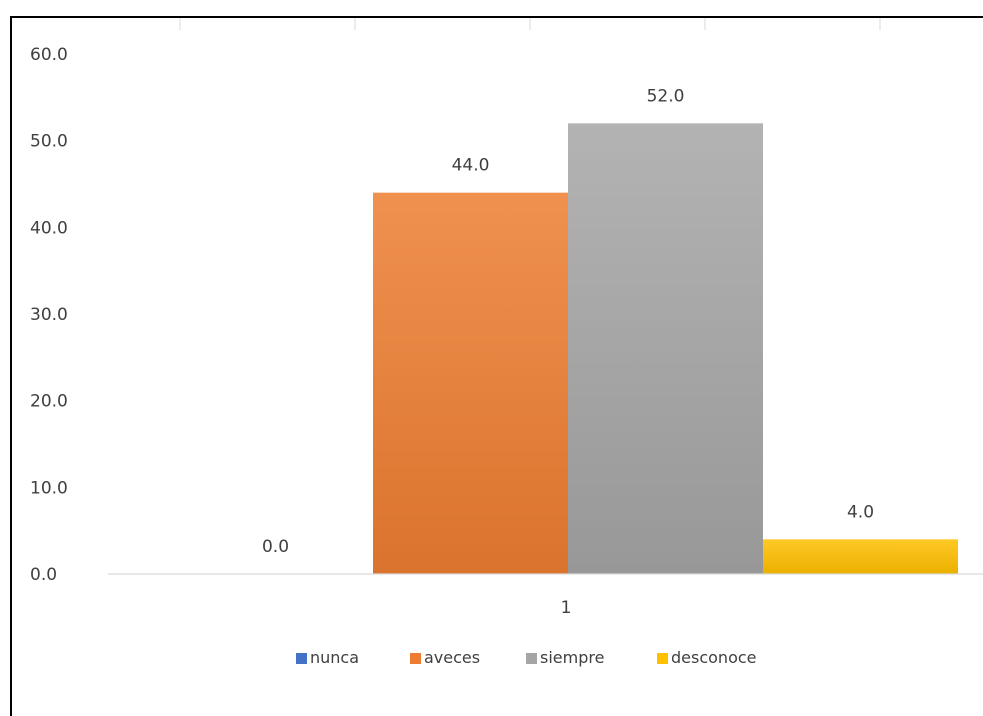 The height and width of the screenshot is (716, 983). What do you see at coordinates (530, 24) in the screenshot?
I see `frame-top-ticks` at bounding box center [530, 24].